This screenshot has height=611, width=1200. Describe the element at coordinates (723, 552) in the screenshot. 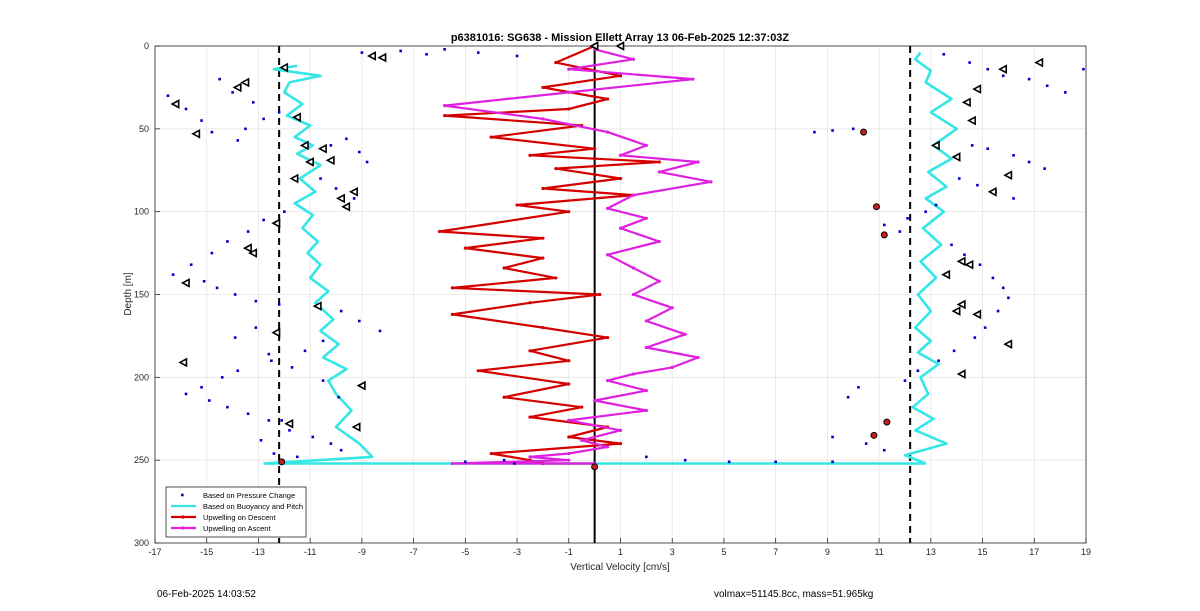

I see `x-tick-label: 5` at that location.